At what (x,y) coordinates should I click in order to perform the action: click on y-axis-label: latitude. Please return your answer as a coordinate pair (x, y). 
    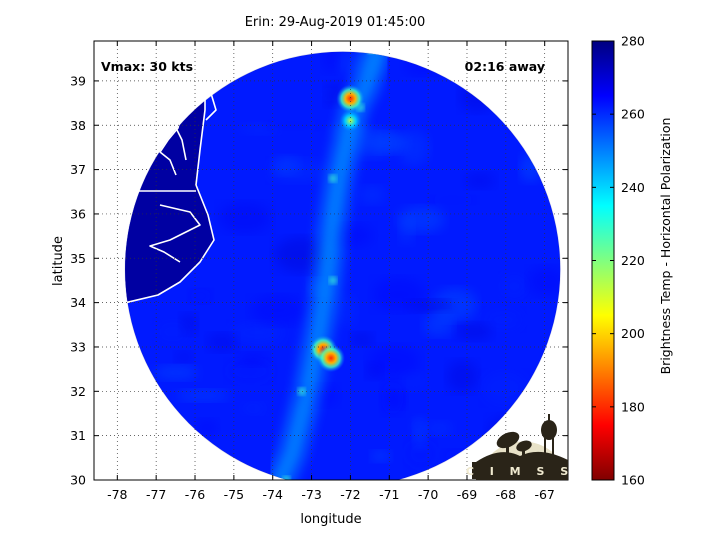
    Looking at the image, I should click on (58, 261).